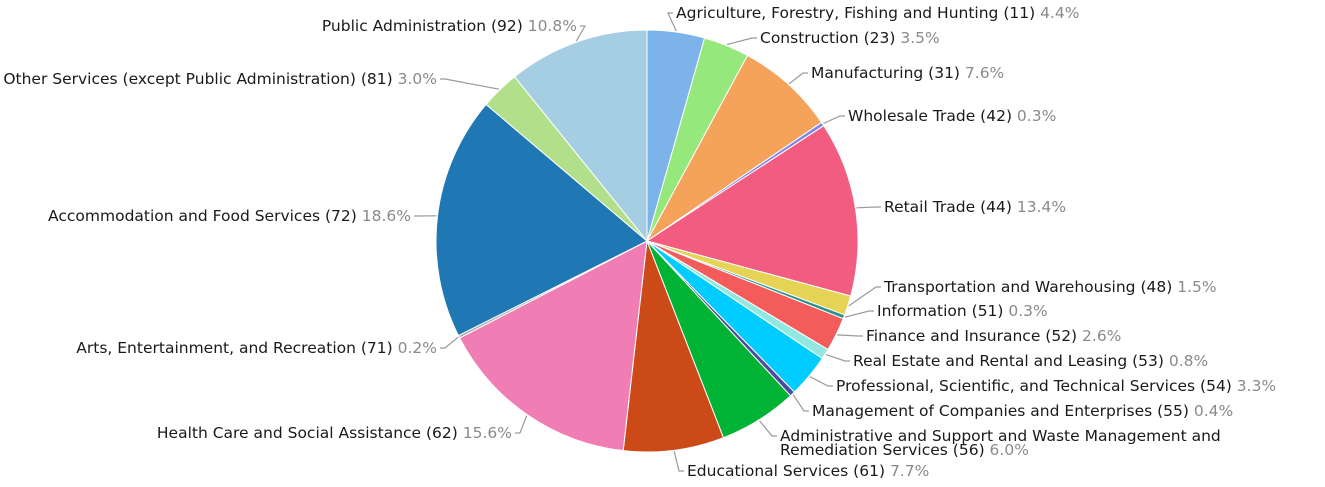 The image size is (1325, 487). Describe the element at coordinates (882, 450) in the screenshot. I see `pie-label-name: Remediation Services (56)` at that location.